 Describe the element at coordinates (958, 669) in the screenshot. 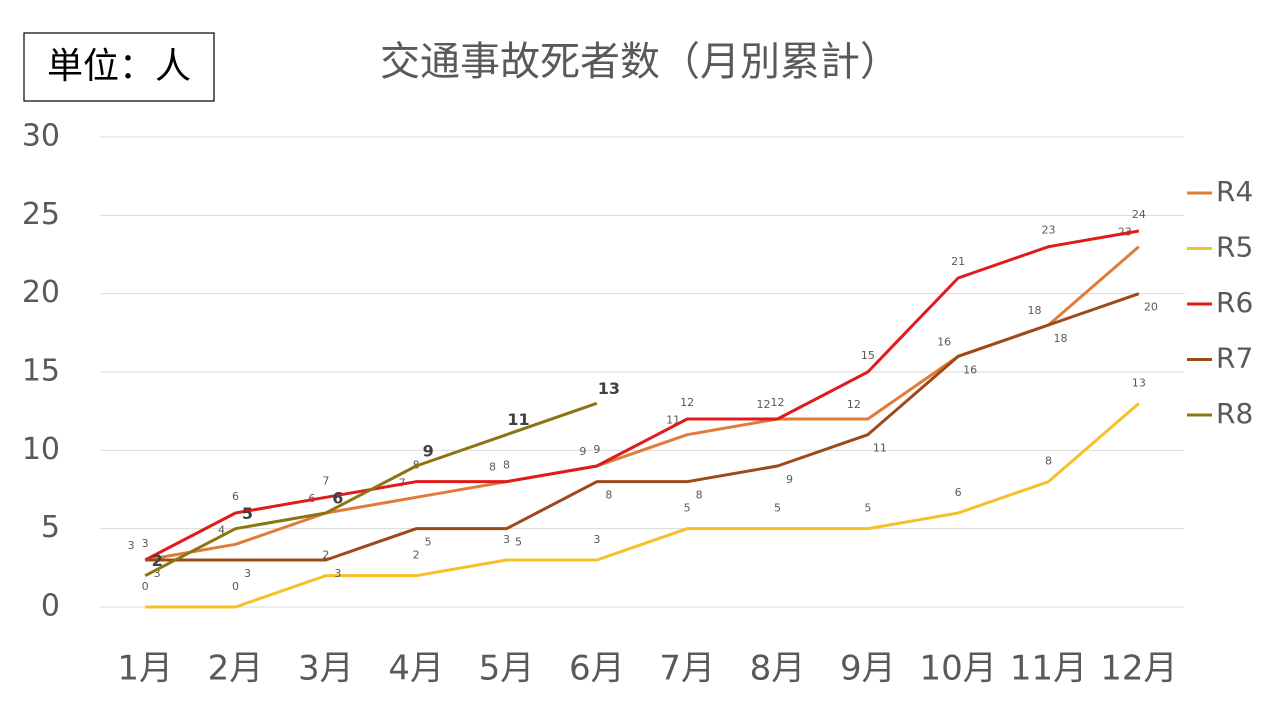

I see `x-tick-label: 10月` at that location.